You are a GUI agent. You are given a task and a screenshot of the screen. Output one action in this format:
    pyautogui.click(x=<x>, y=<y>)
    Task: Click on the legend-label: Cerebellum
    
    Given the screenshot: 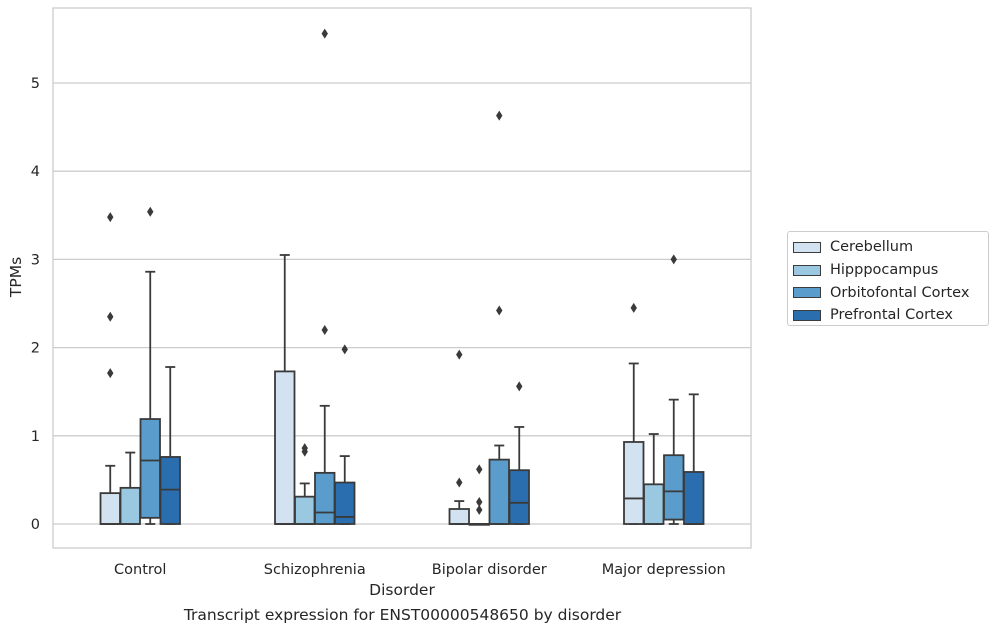 What is the action you would take?
    pyautogui.click(x=872, y=247)
    